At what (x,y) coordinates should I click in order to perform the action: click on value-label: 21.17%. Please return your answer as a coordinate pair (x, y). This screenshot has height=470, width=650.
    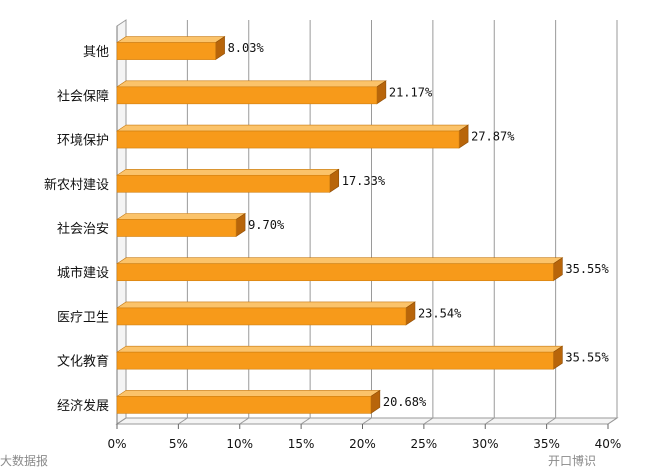
    Looking at the image, I should click on (411, 92).